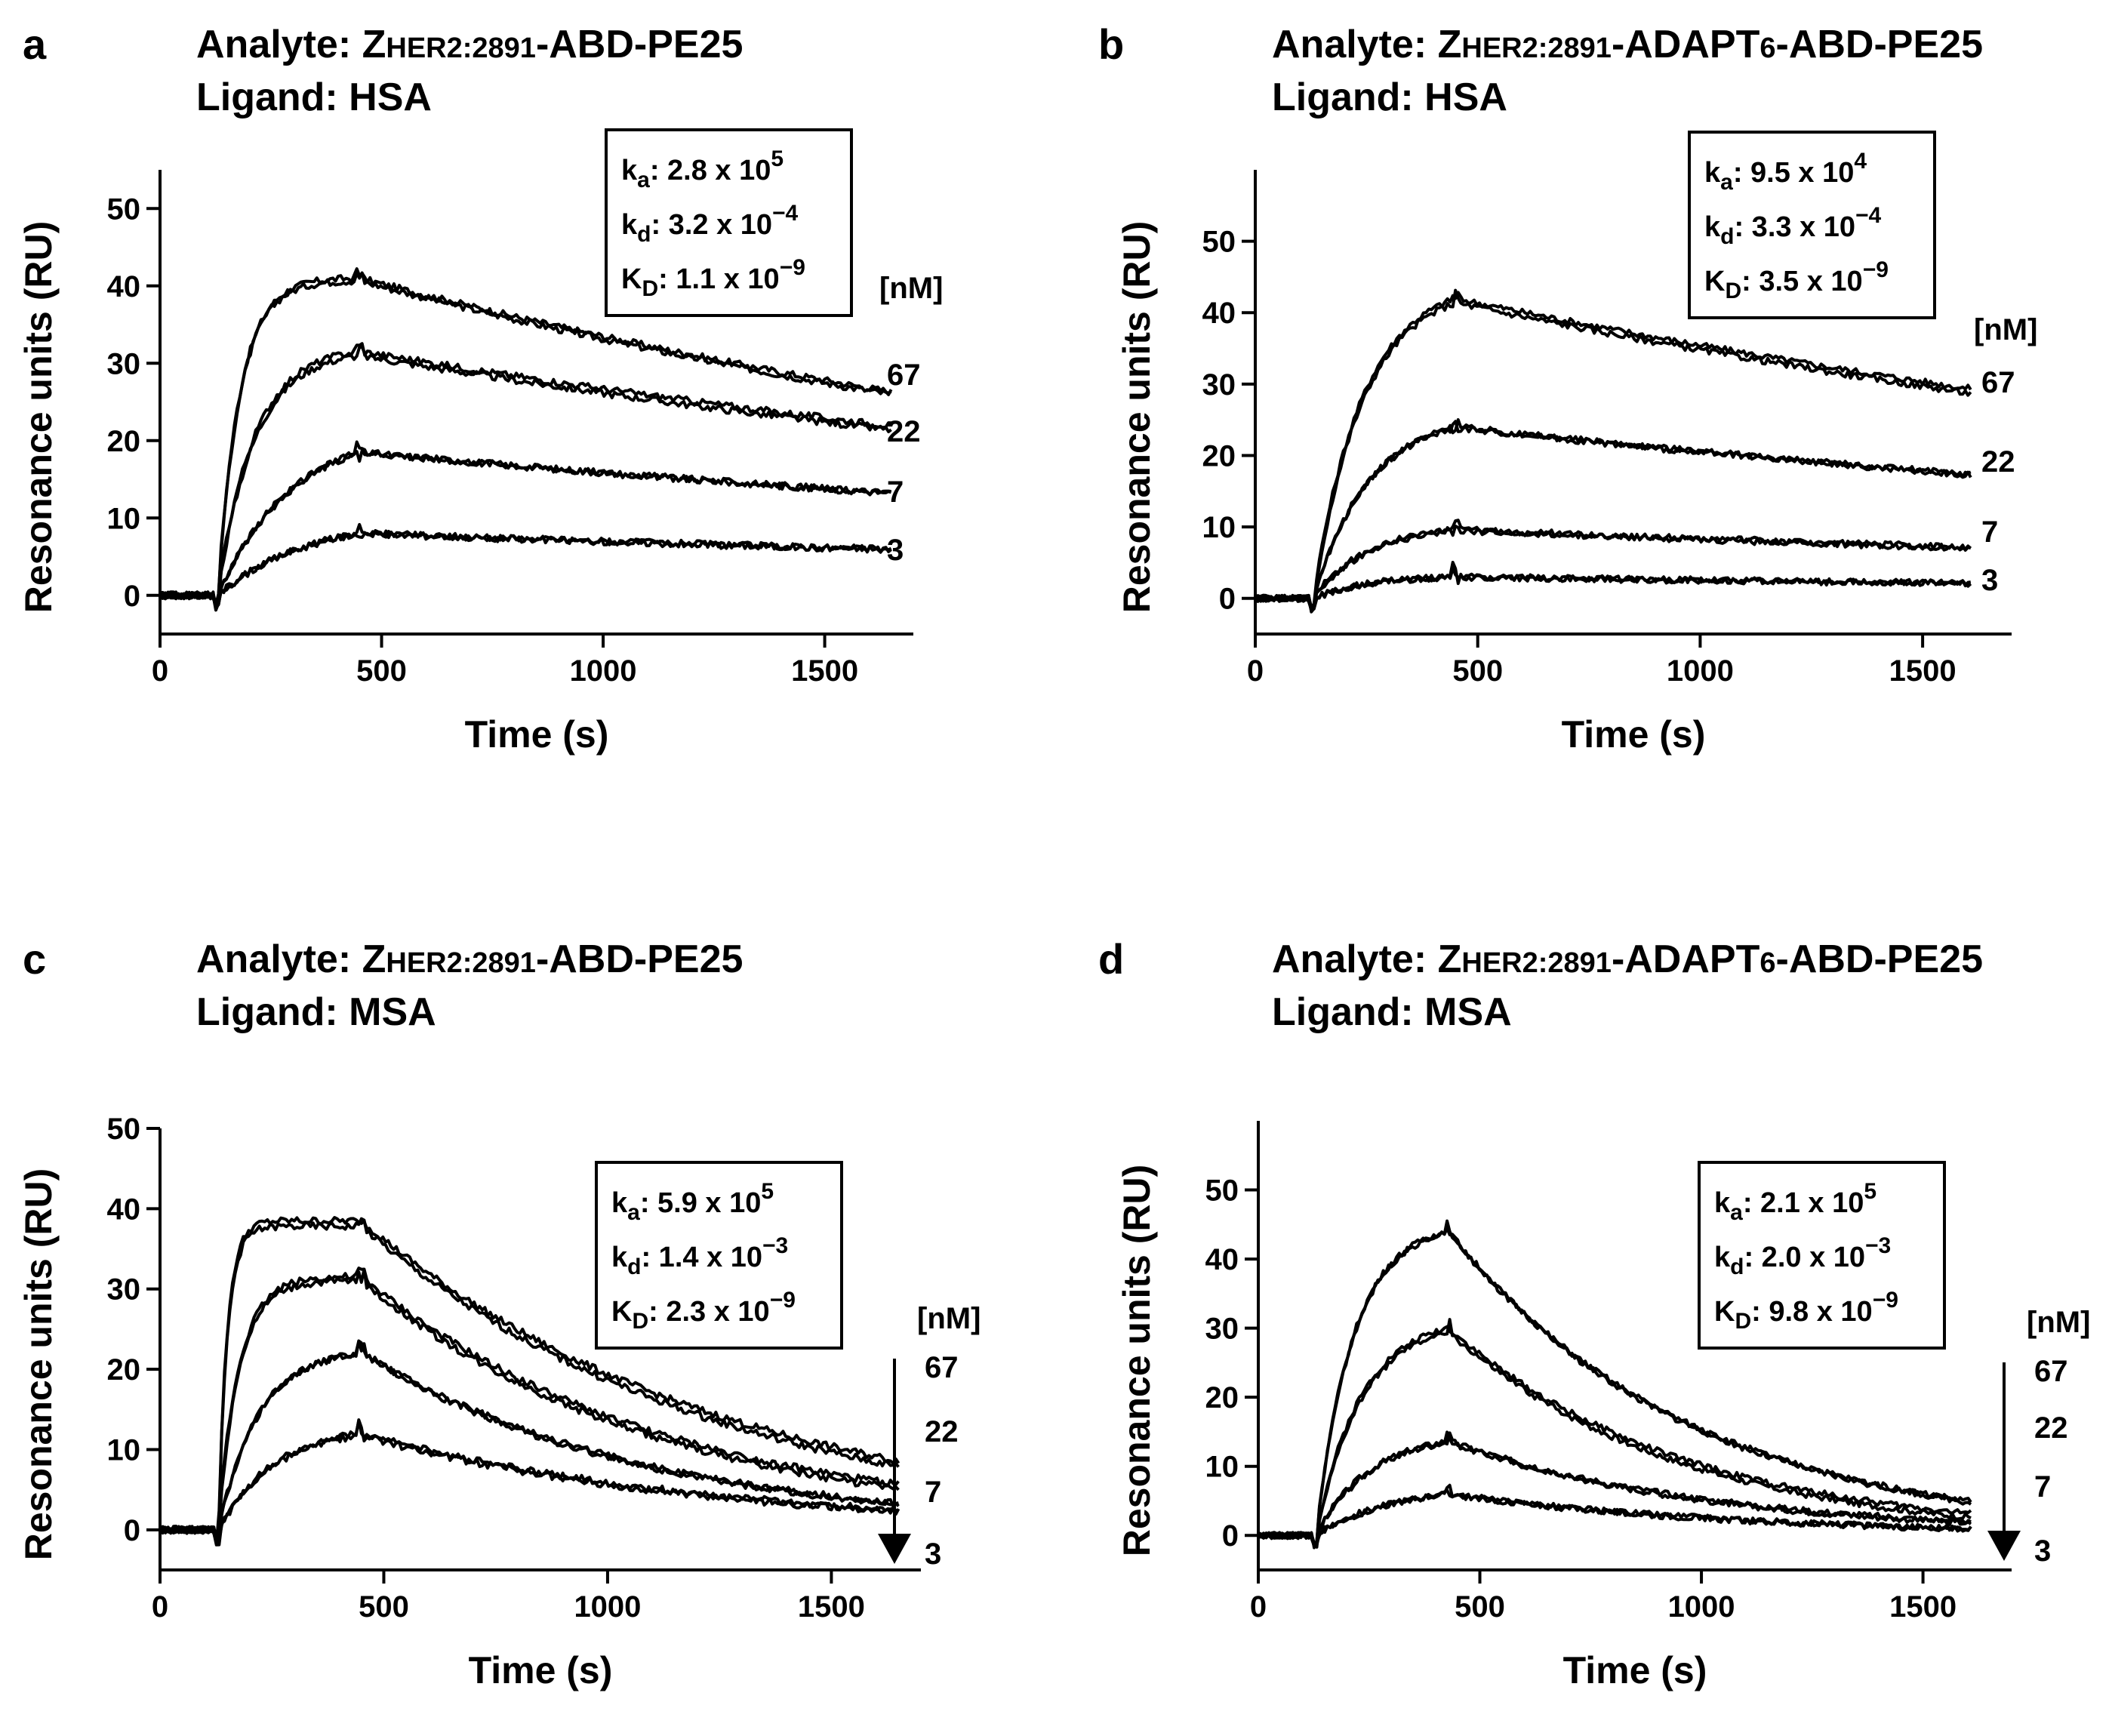 The height and width of the screenshot is (1736, 2112). What do you see at coordinates (1111, 44) in the screenshot?
I see `panel-letter: b` at bounding box center [1111, 44].